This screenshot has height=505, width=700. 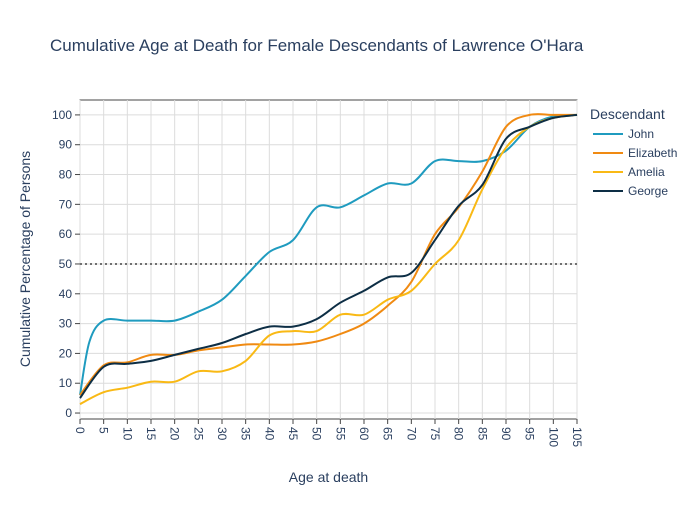 I want to click on y-tick-label: 50, so click(x=66, y=264).